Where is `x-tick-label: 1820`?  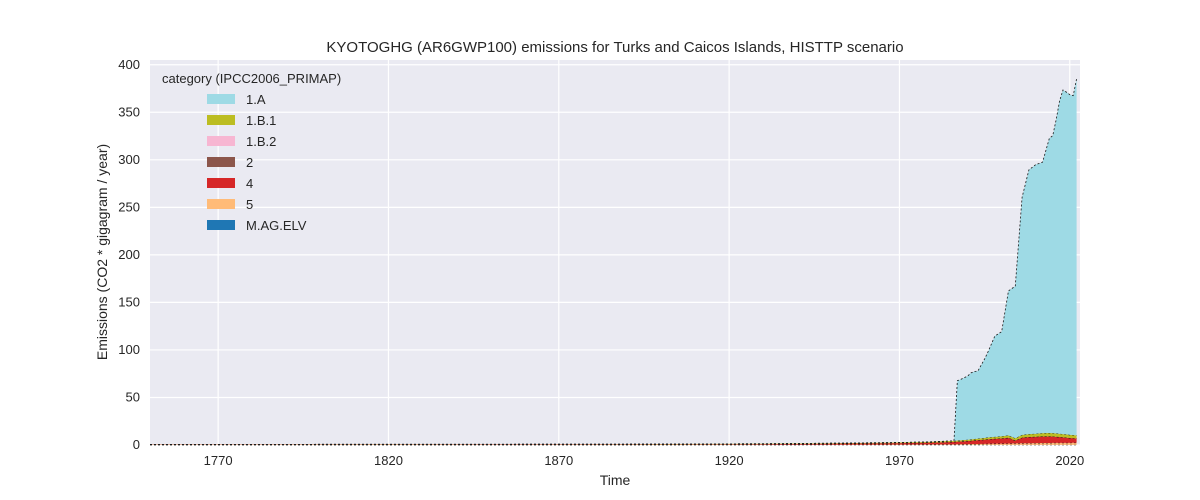
x-tick-label: 1820 is located at coordinates (388, 460).